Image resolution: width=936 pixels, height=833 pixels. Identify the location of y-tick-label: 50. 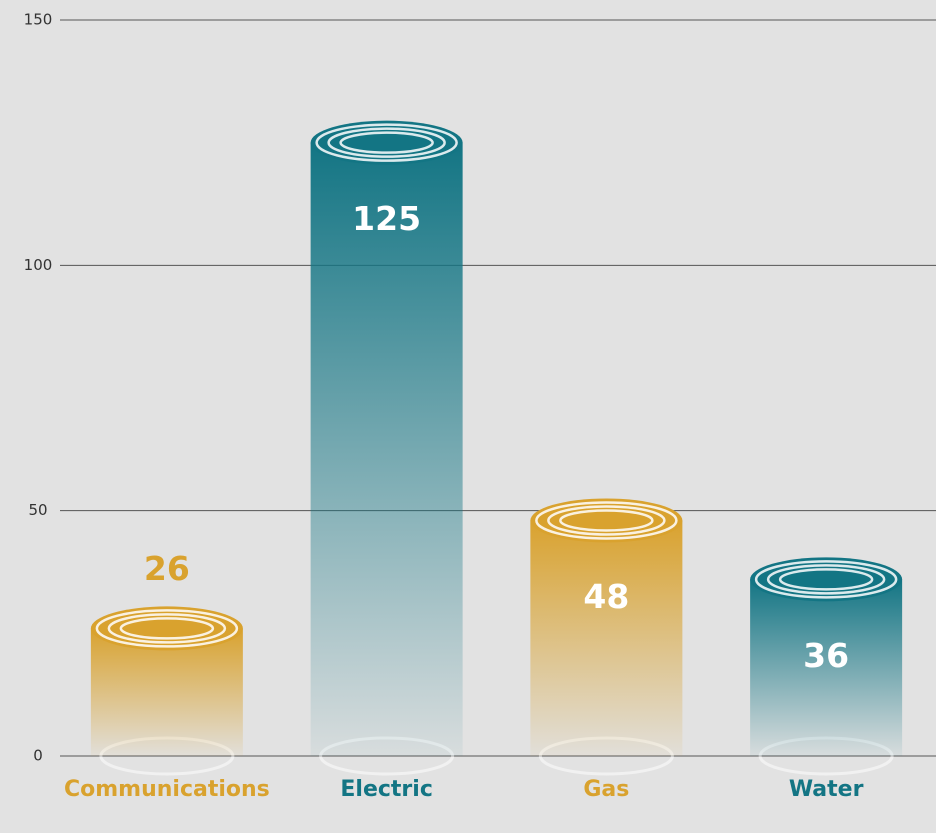
(37, 510).